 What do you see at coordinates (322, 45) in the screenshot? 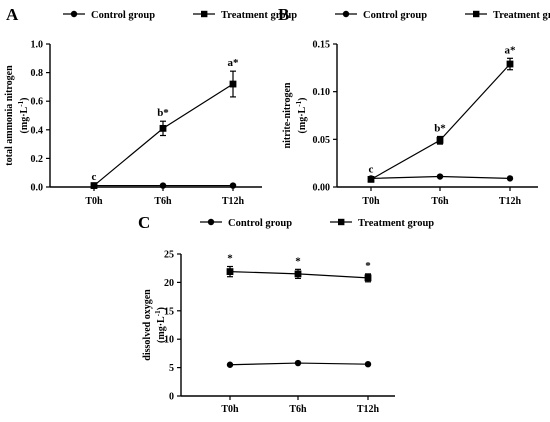
I see `y-tick-label: 0.15` at bounding box center [322, 45].